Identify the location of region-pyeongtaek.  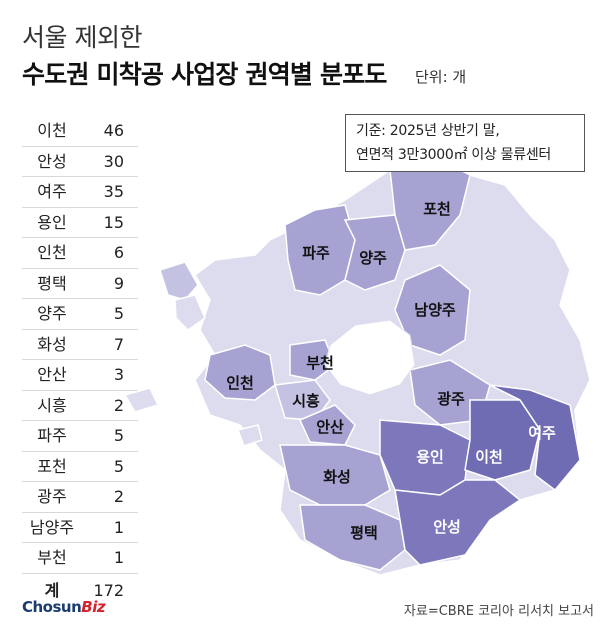
(352, 537).